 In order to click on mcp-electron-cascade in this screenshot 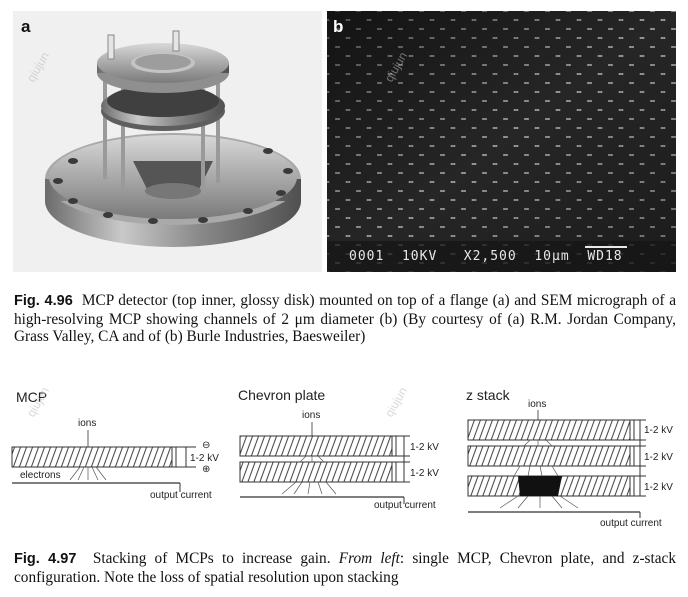, I will do `click(88, 473)`.